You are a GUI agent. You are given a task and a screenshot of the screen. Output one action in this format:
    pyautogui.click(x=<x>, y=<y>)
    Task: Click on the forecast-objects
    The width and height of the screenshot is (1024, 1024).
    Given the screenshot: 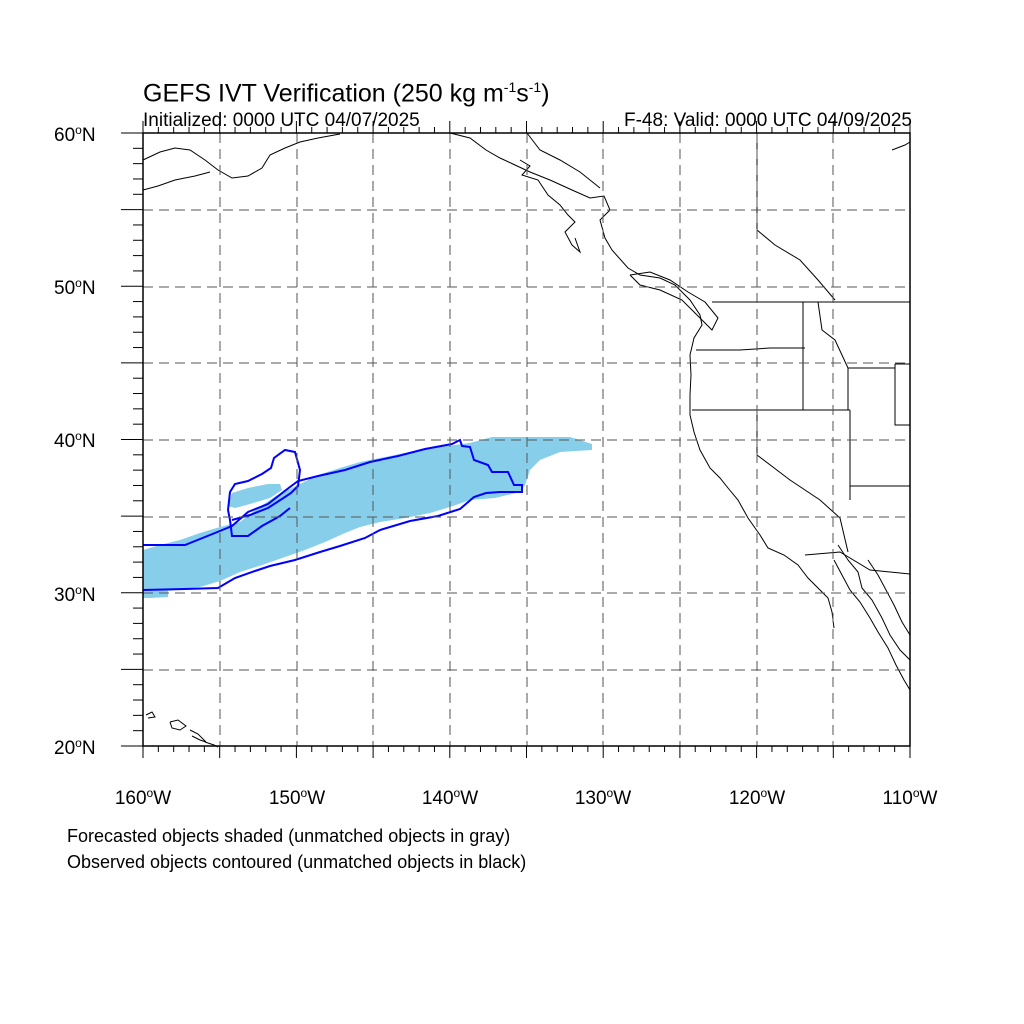 What is the action you would take?
    pyautogui.click(x=367, y=517)
    